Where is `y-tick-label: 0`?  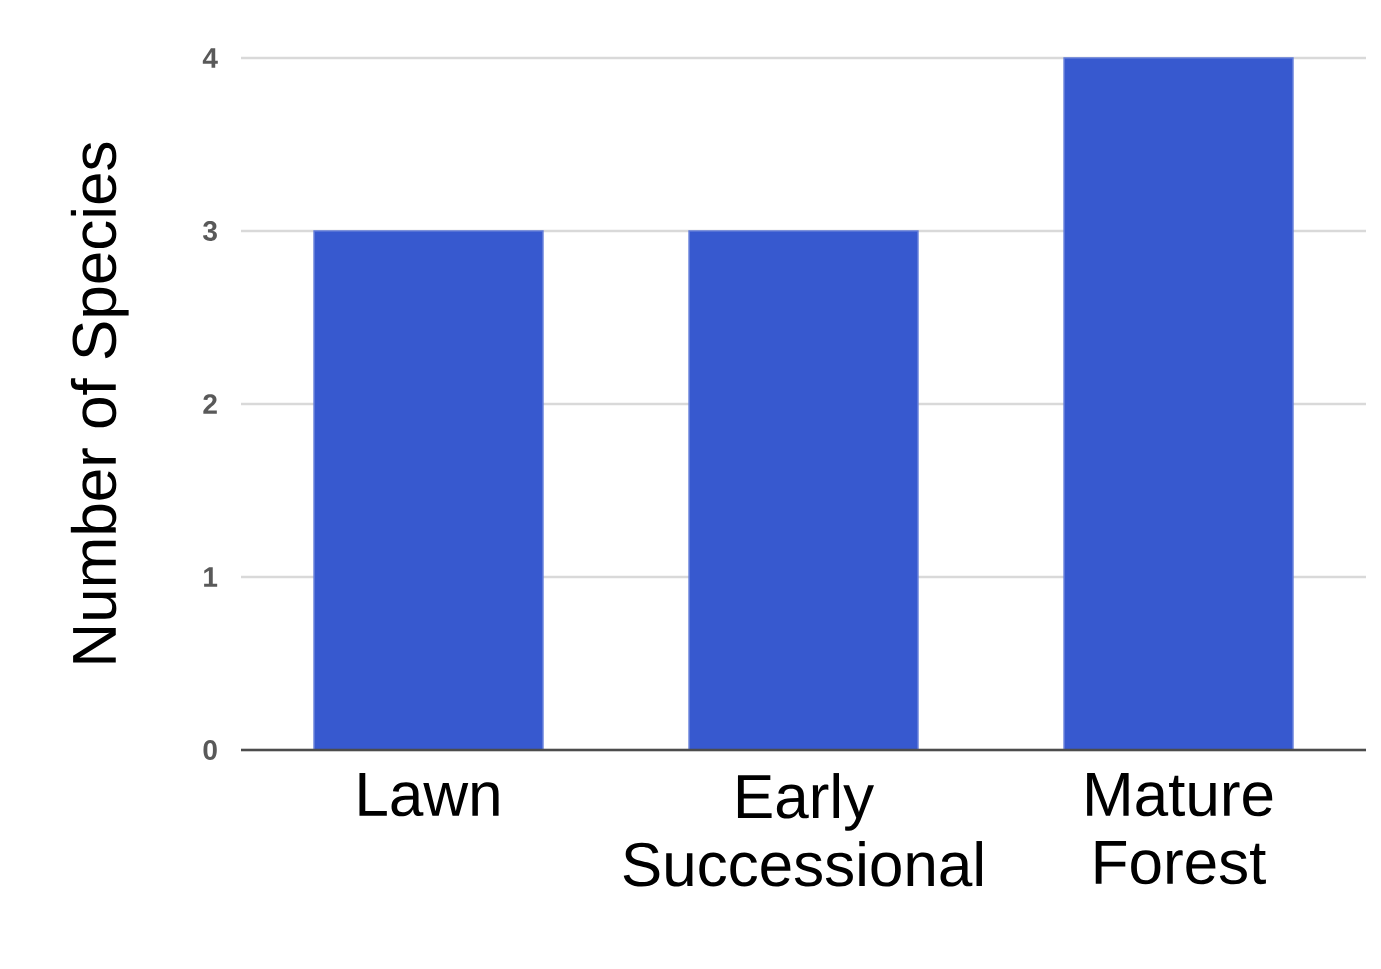
y-tick-label: 0 is located at coordinates (210, 750).